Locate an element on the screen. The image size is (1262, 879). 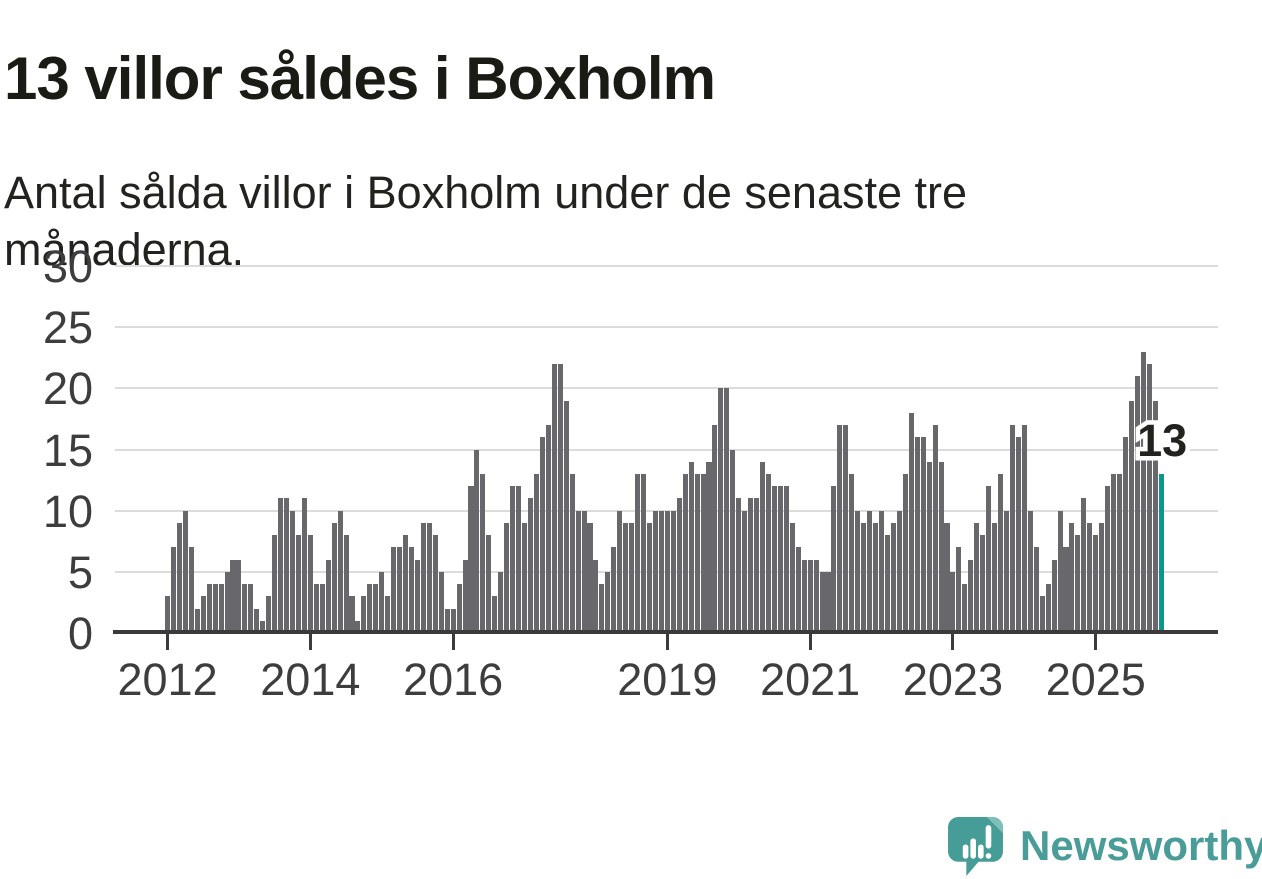
y-axis-label-25: 25 is located at coordinates (67, 328).